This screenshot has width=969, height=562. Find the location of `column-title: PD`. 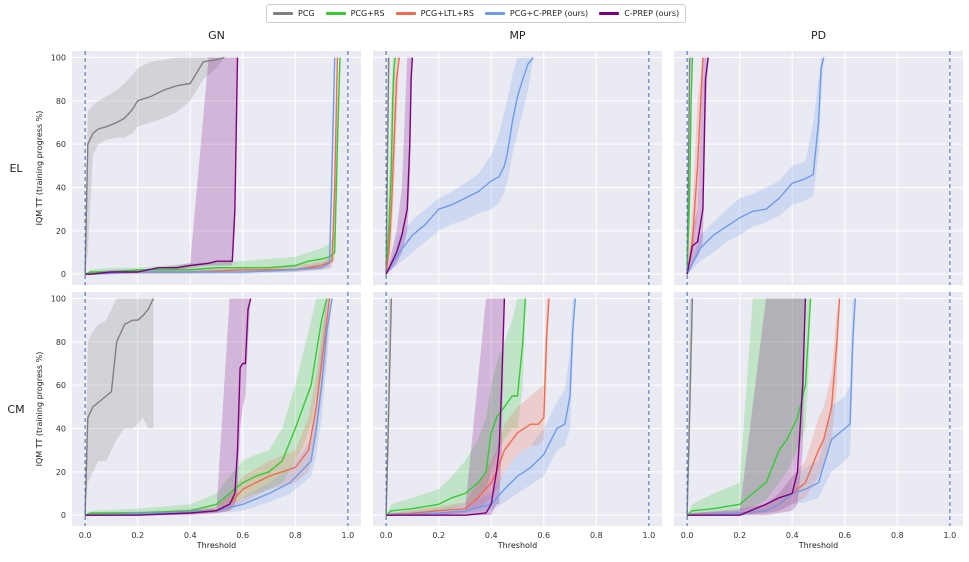

column-title: PD is located at coordinates (818, 35).